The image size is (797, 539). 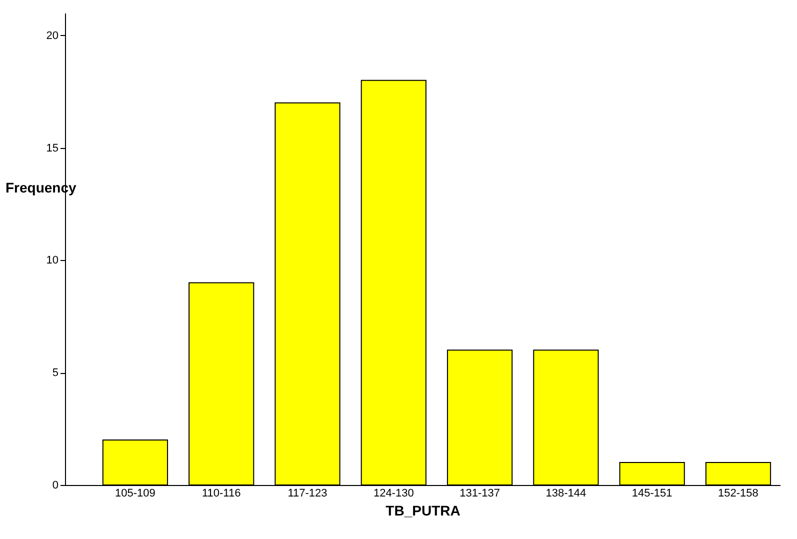 I want to click on y-tick-label: 20, so click(x=52, y=36).